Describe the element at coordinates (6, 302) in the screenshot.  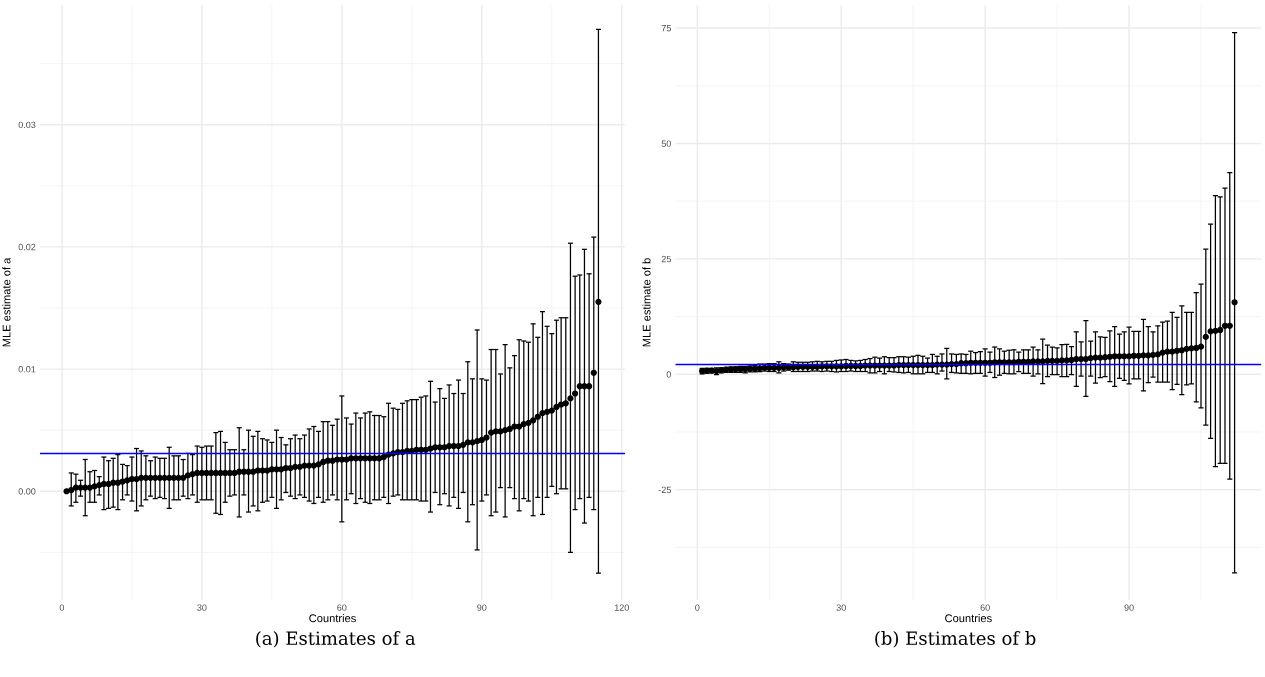
I see `y-axis-title: MLE estimate of a` at that location.